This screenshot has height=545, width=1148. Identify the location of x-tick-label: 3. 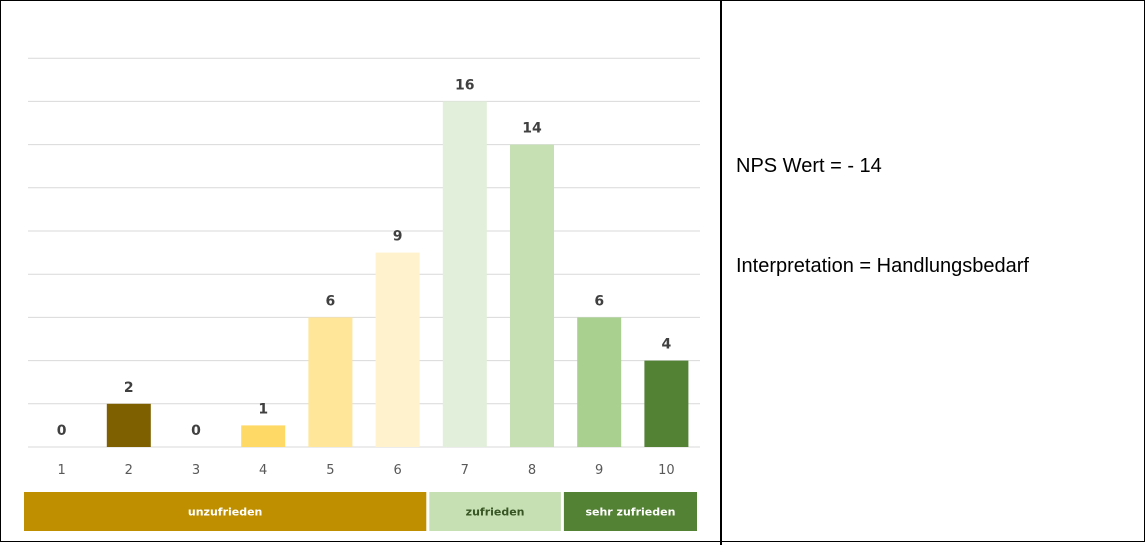
(196, 470).